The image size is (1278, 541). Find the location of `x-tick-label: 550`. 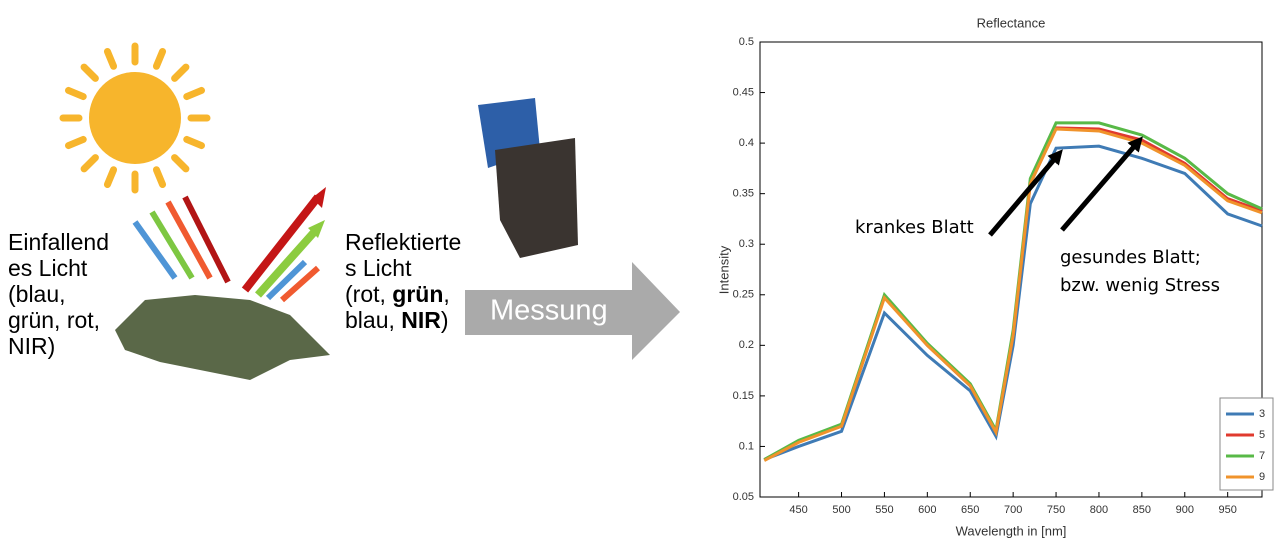

x-tick-label: 550 is located at coordinates (884, 510).